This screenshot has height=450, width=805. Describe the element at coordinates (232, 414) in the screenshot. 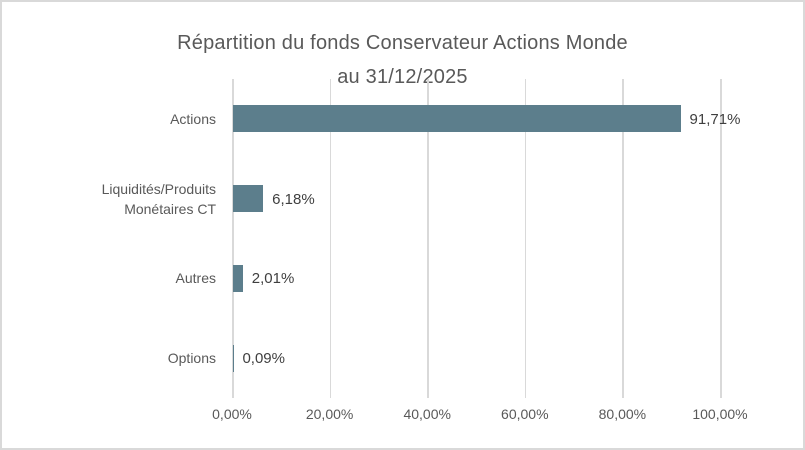

I see `x-tick-label: 0,00%` at that location.